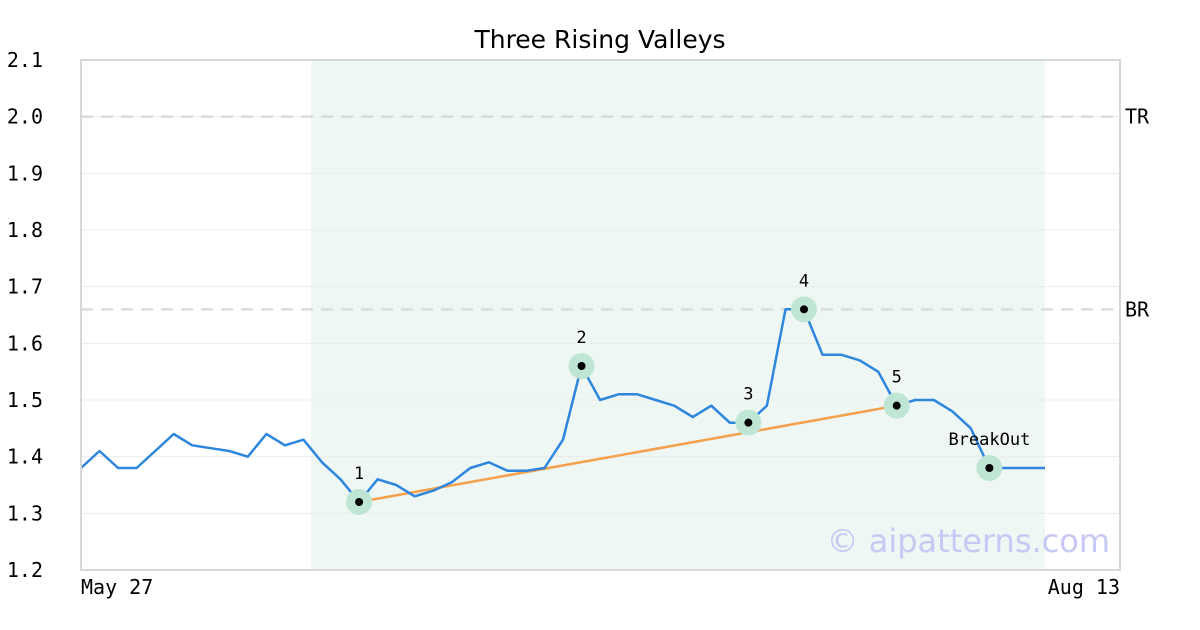  I want to click on level-label-br: BR, so click(1137, 309).